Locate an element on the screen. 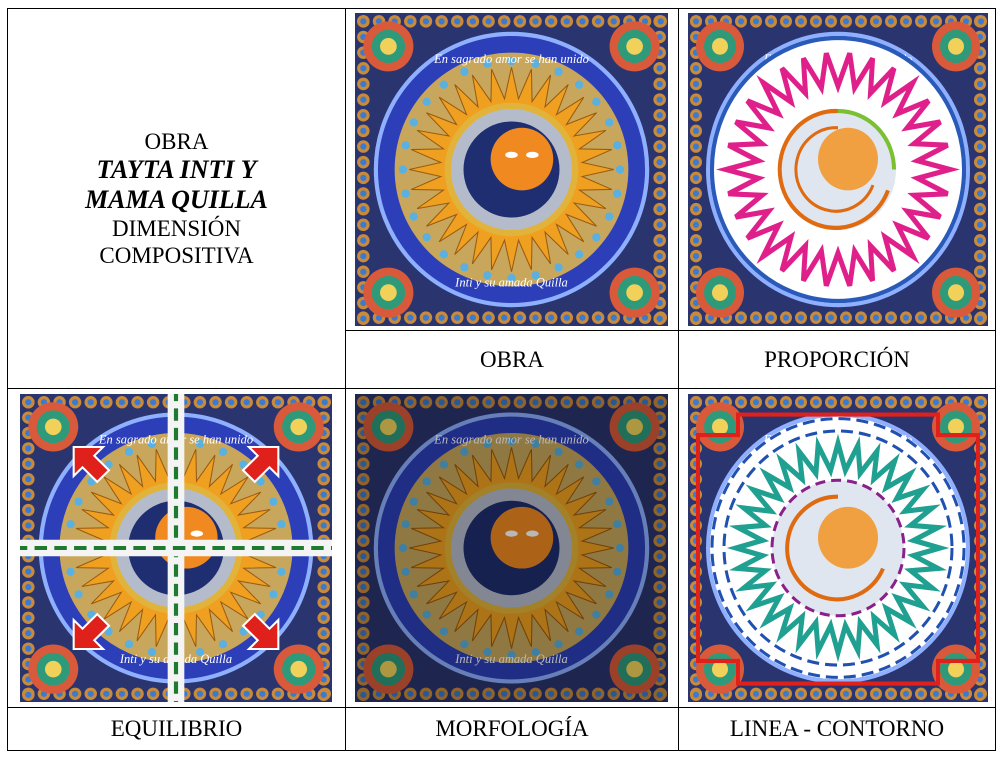 The width and height of the screenshot is (1000, 760). inscription: En sagrado amor se han unido is located at coordinates (511, 59).